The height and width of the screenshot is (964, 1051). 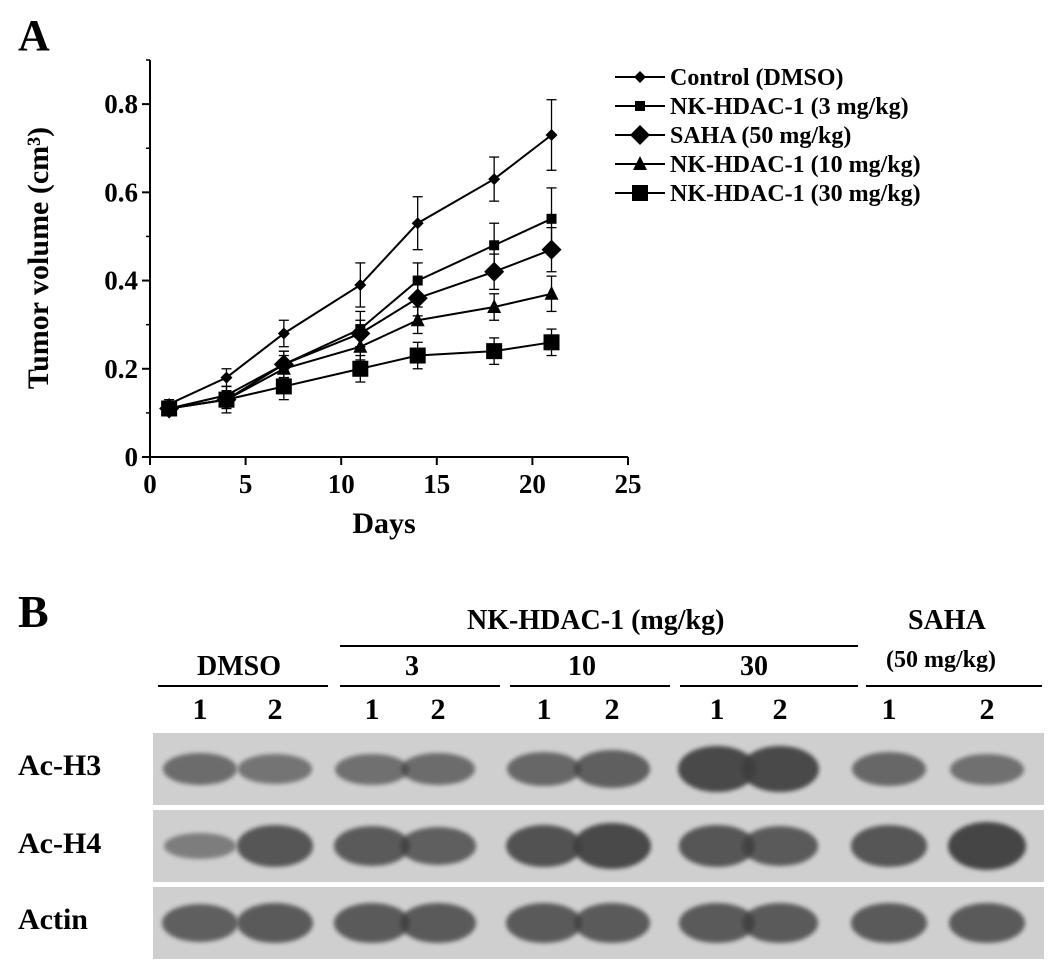 What do you see at coordinates (590, 686) in the screenshot?
I see `dose-10-line` at bounding box center [590, 686].